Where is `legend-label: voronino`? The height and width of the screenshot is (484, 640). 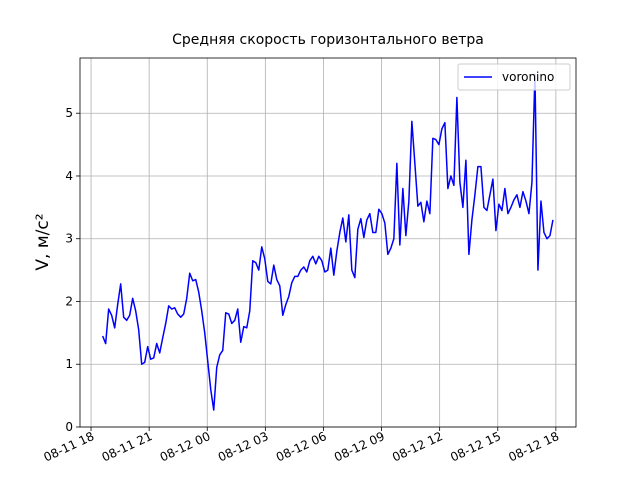
legend-label: voronino is located at coordinates (528, 77).